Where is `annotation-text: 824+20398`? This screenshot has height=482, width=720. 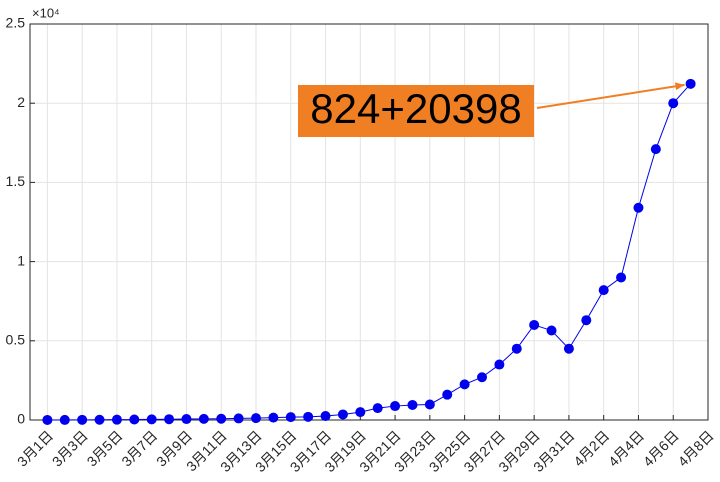
annotation-text: 824+20398 is located at coordinates (415, 108).